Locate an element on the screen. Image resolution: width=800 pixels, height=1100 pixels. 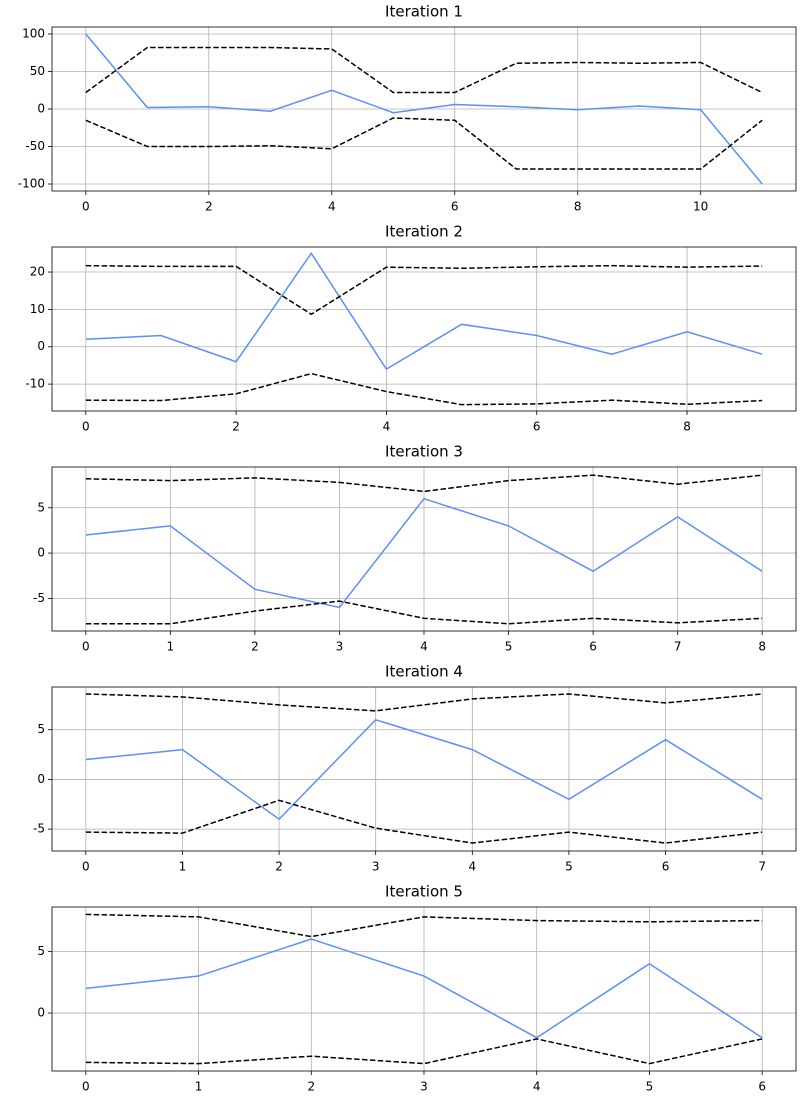
y-tick-label: 20 is located at coordinates (37, 272).